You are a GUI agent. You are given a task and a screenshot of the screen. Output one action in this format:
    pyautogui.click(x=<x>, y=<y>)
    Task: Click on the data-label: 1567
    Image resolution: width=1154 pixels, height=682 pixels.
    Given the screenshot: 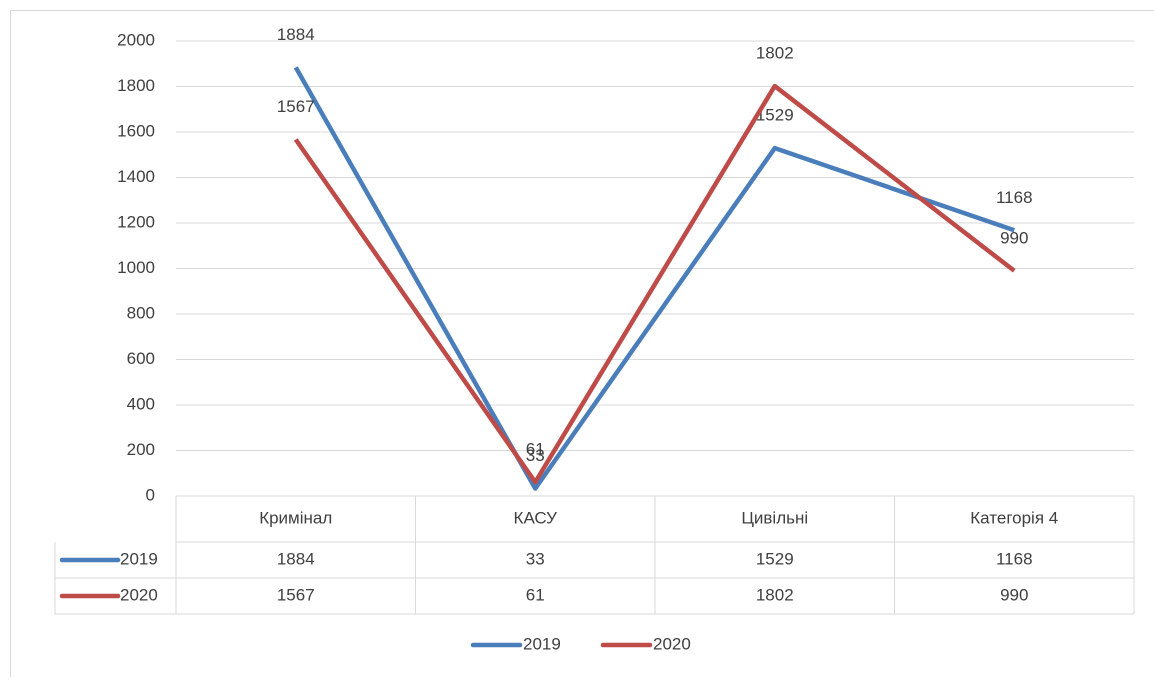 What is the action you would take?
    pyautogui.click(x=296, y=106)
    